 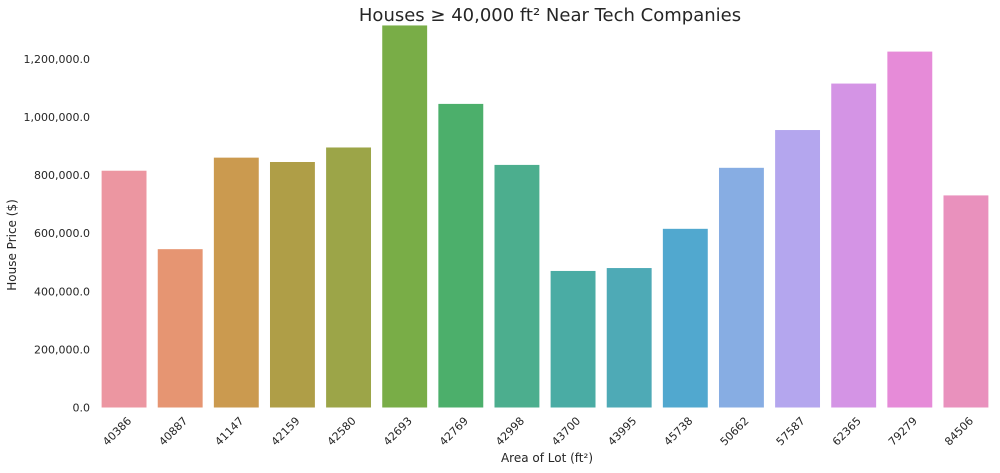 I want to click on y-tick-label: 400,000.0, so click(x=62, y=291).